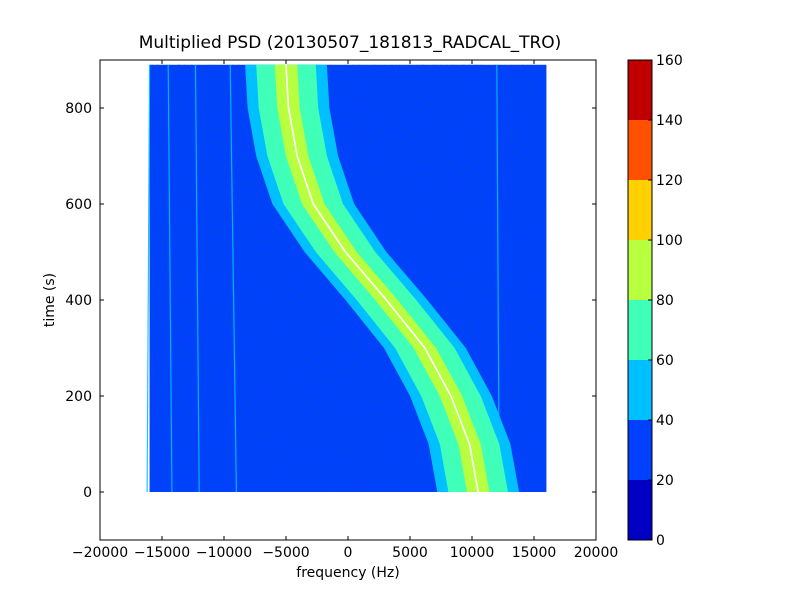 Image resolution: width=800 pixels, height=605 pixels. I want to click on colorbar-tick-label: 140, so click(669, 121).